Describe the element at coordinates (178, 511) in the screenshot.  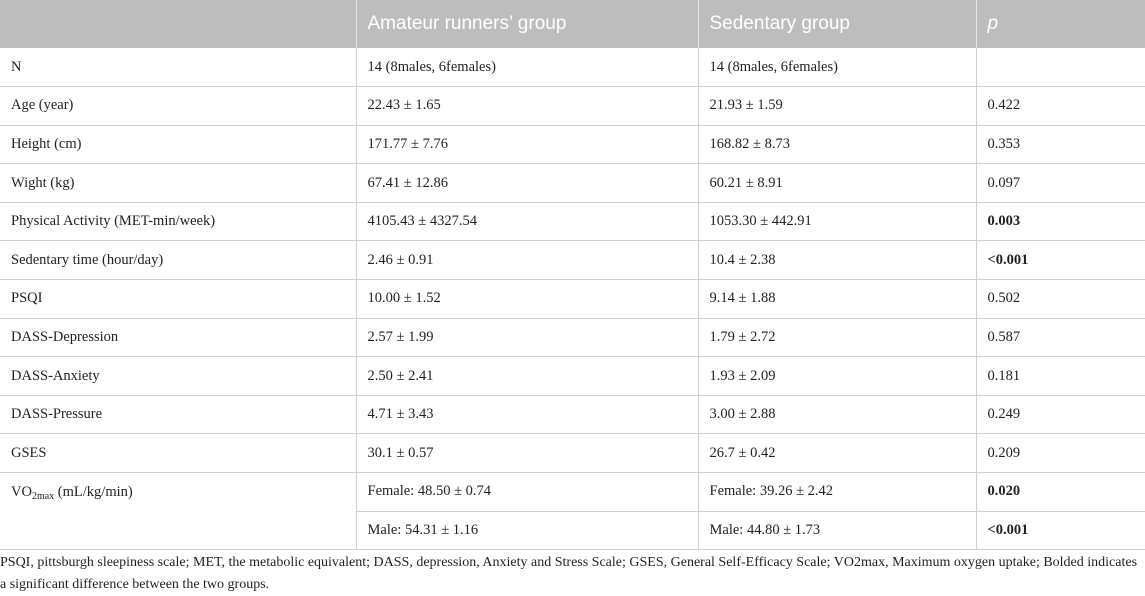
I see `row-label-vo2max: VO2max (mL/kg/min)` at that location.